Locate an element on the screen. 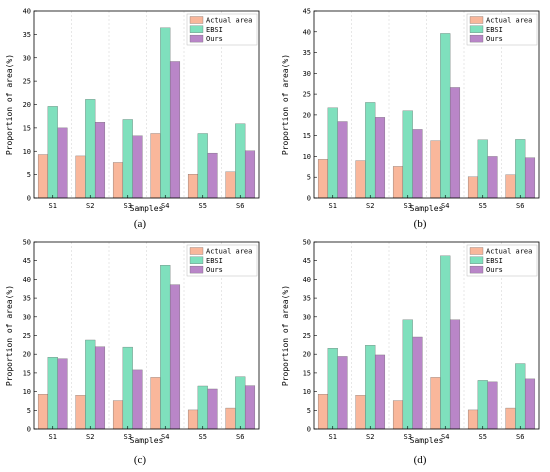  bar-ebsi-s1 is located at coordinates (332, 153).